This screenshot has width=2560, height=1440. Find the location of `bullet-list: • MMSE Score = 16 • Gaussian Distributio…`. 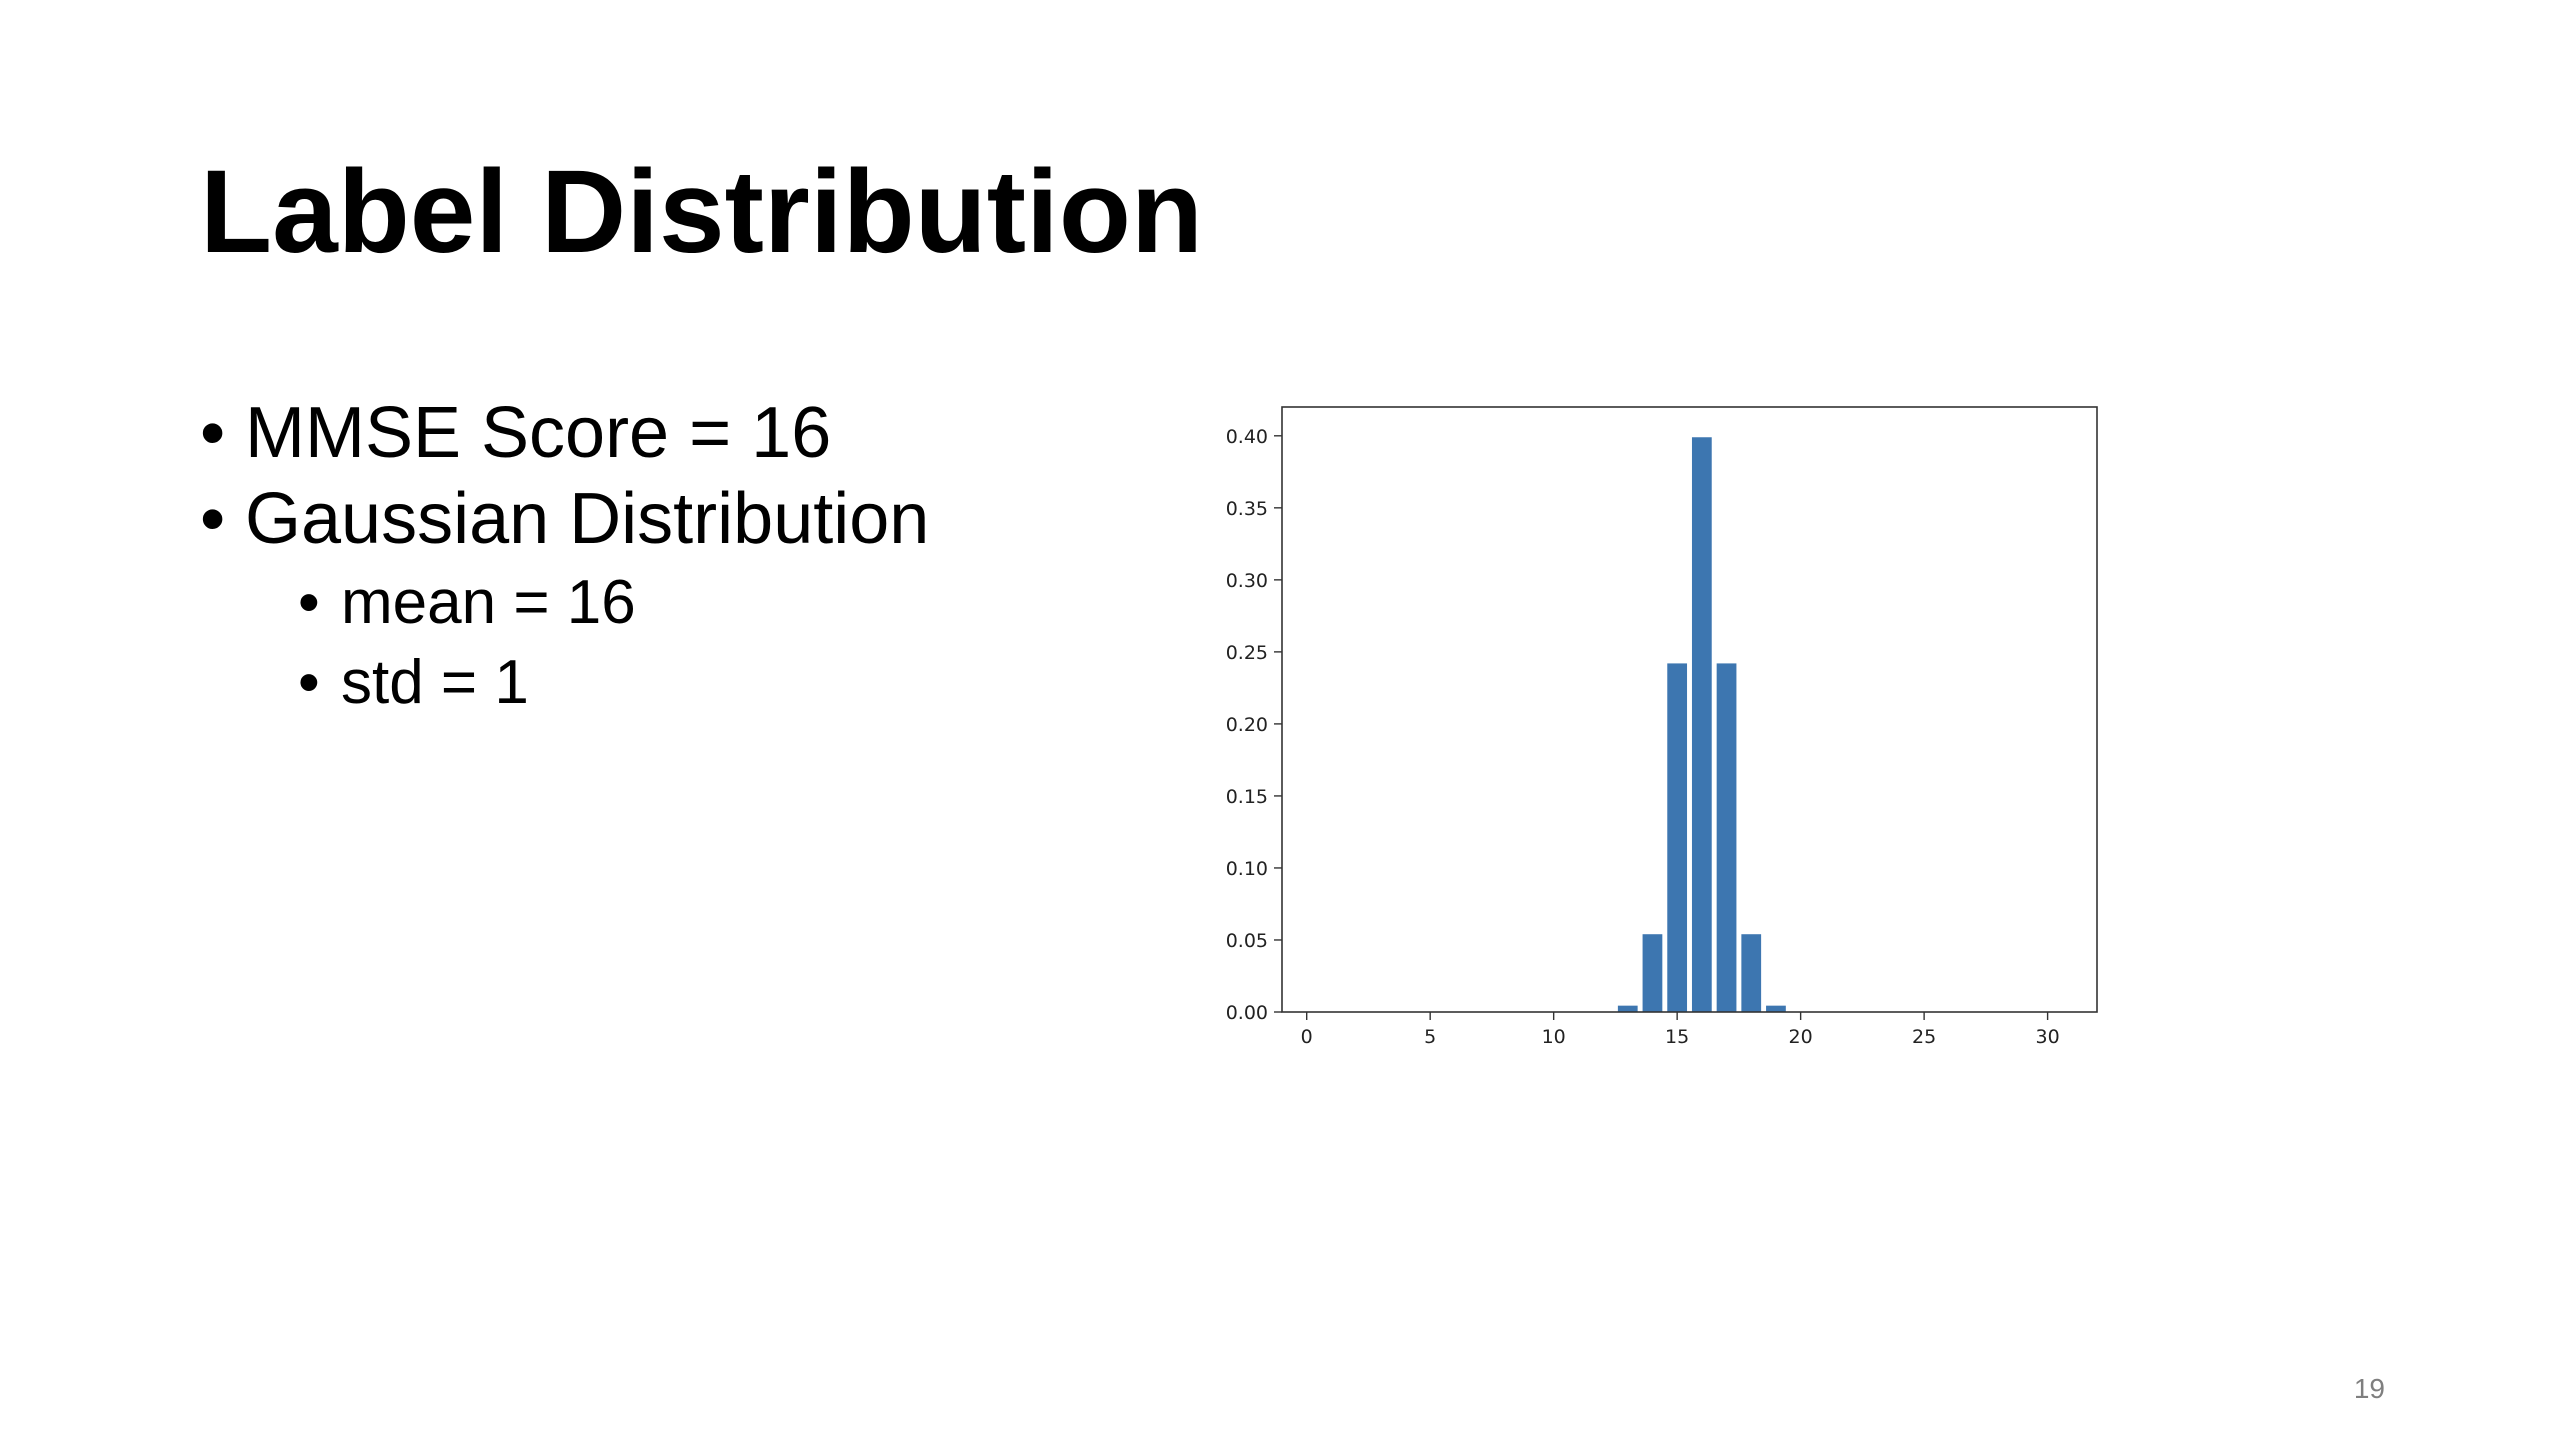

bullet-list: • MMSE Score = 16 • Gaussian Distributio… is located at coordinates (564, 557).